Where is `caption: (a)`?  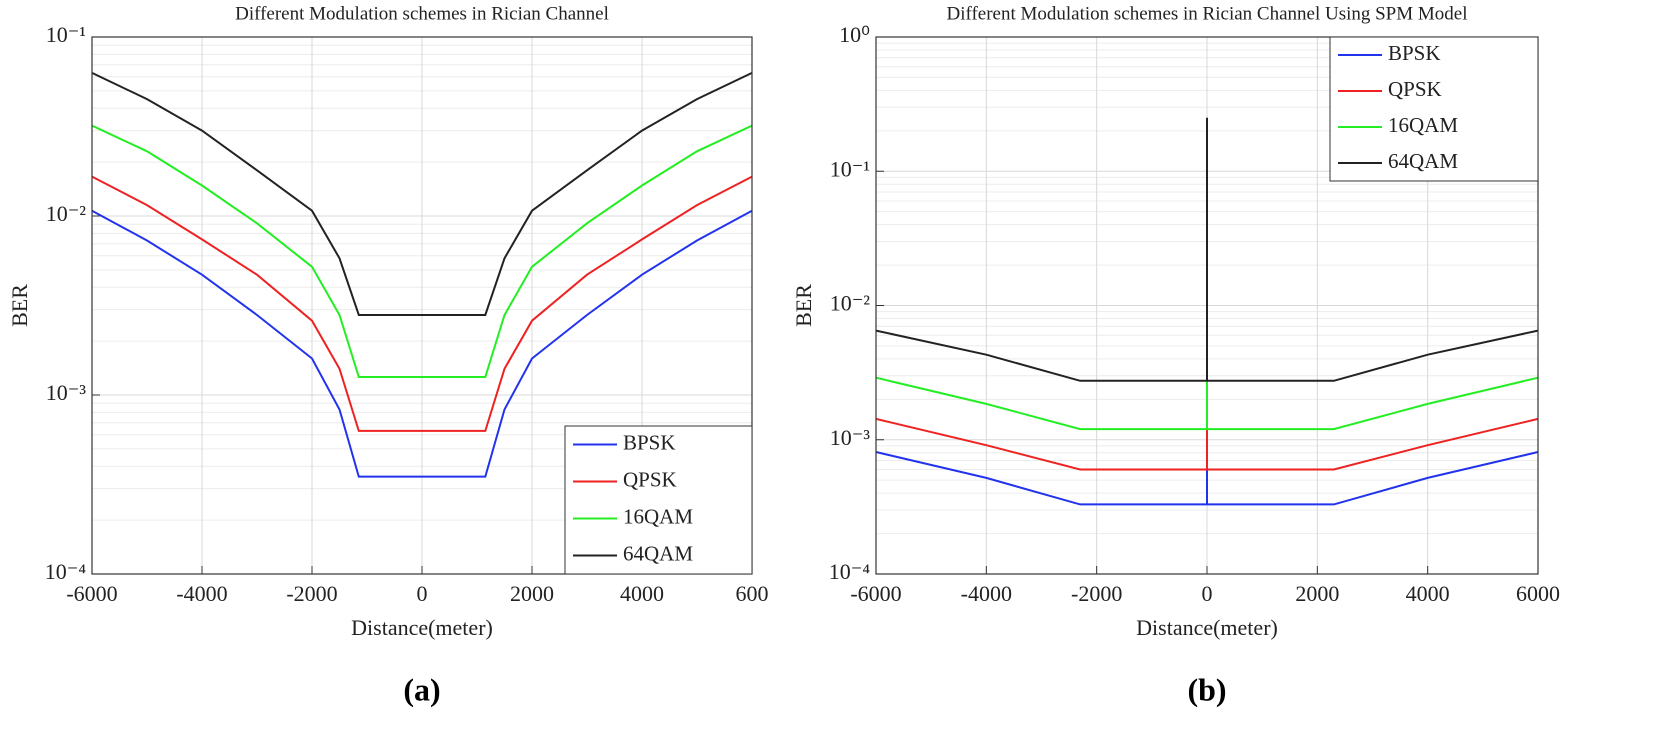 caption: (a) is located at coordinates (421, 689).